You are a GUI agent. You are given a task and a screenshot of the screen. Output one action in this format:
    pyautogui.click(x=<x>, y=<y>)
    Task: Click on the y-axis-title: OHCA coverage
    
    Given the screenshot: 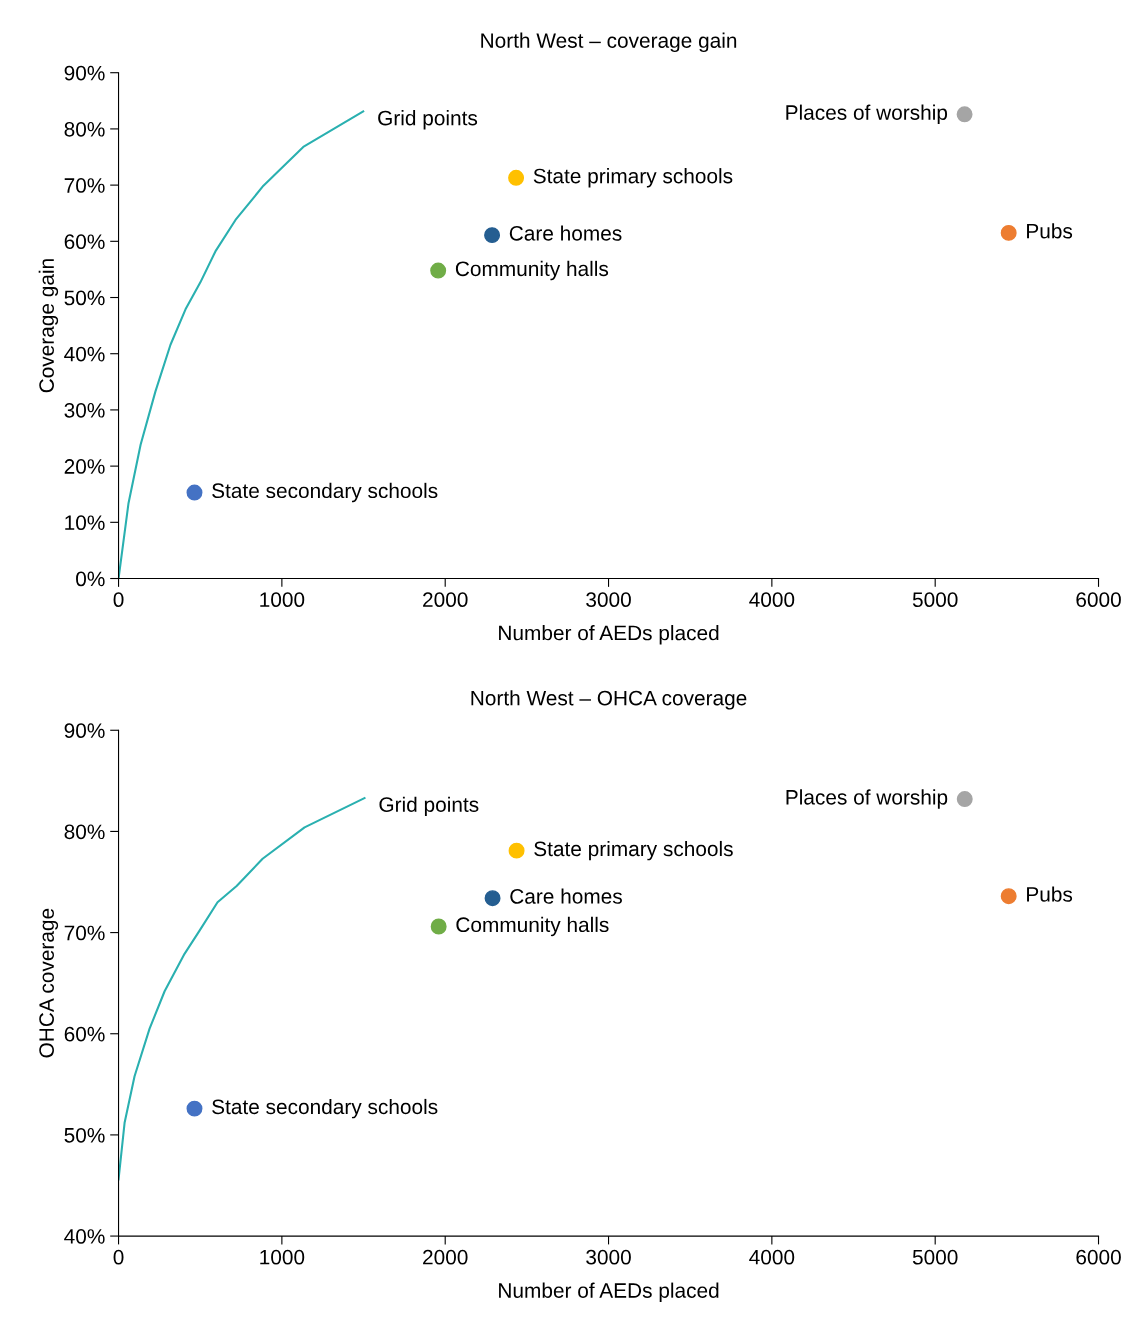 What is the action you would take?
    pyautogui.click(x=49, y=983)
    